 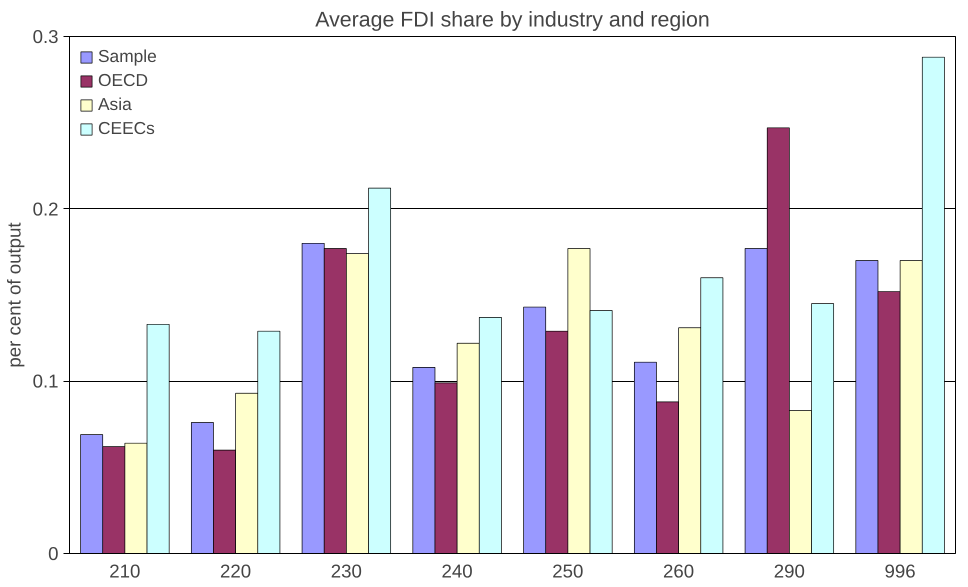 What do you see at coordinates (127, 56) in the screenshot?
I see `legend-label: Sample` at bounding box center [127, 56].